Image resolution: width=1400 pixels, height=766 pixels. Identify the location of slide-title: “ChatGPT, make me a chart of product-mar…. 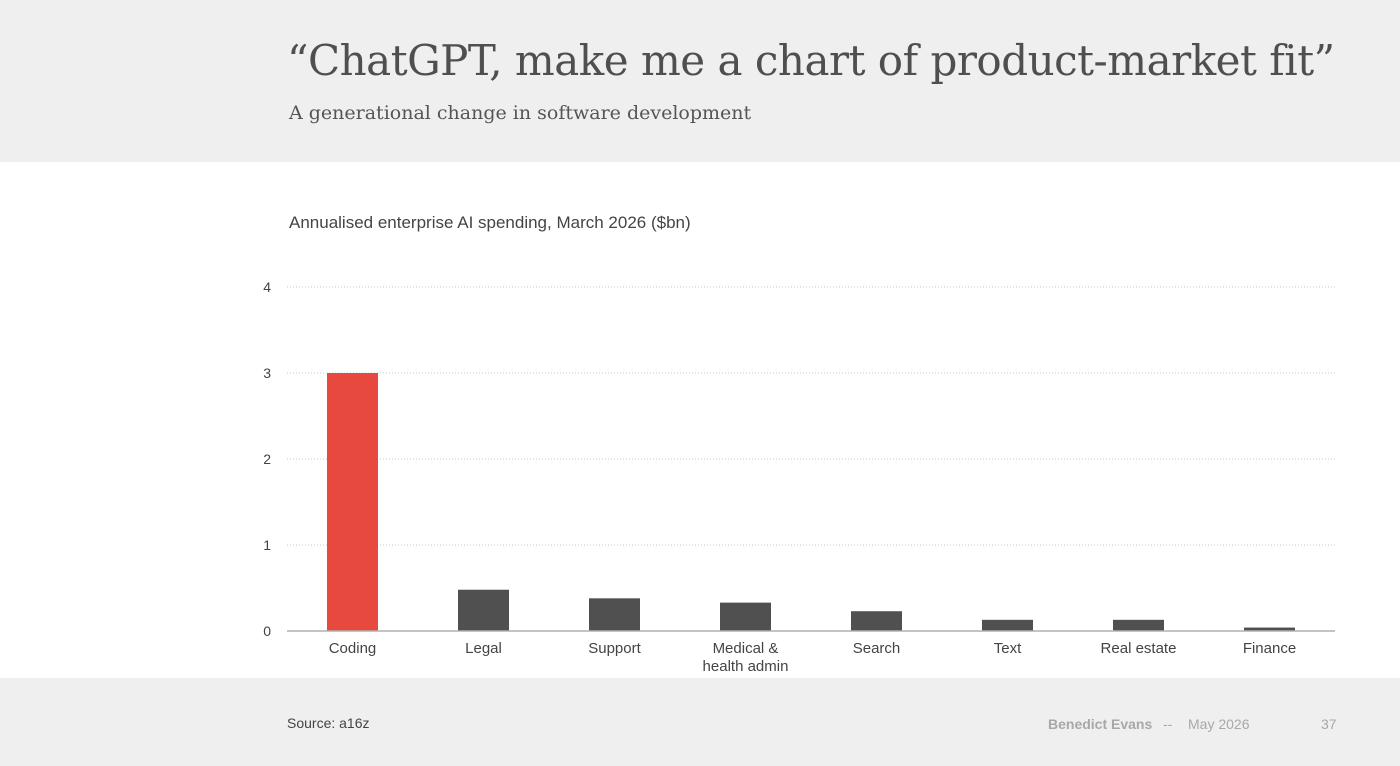
(811, 60).